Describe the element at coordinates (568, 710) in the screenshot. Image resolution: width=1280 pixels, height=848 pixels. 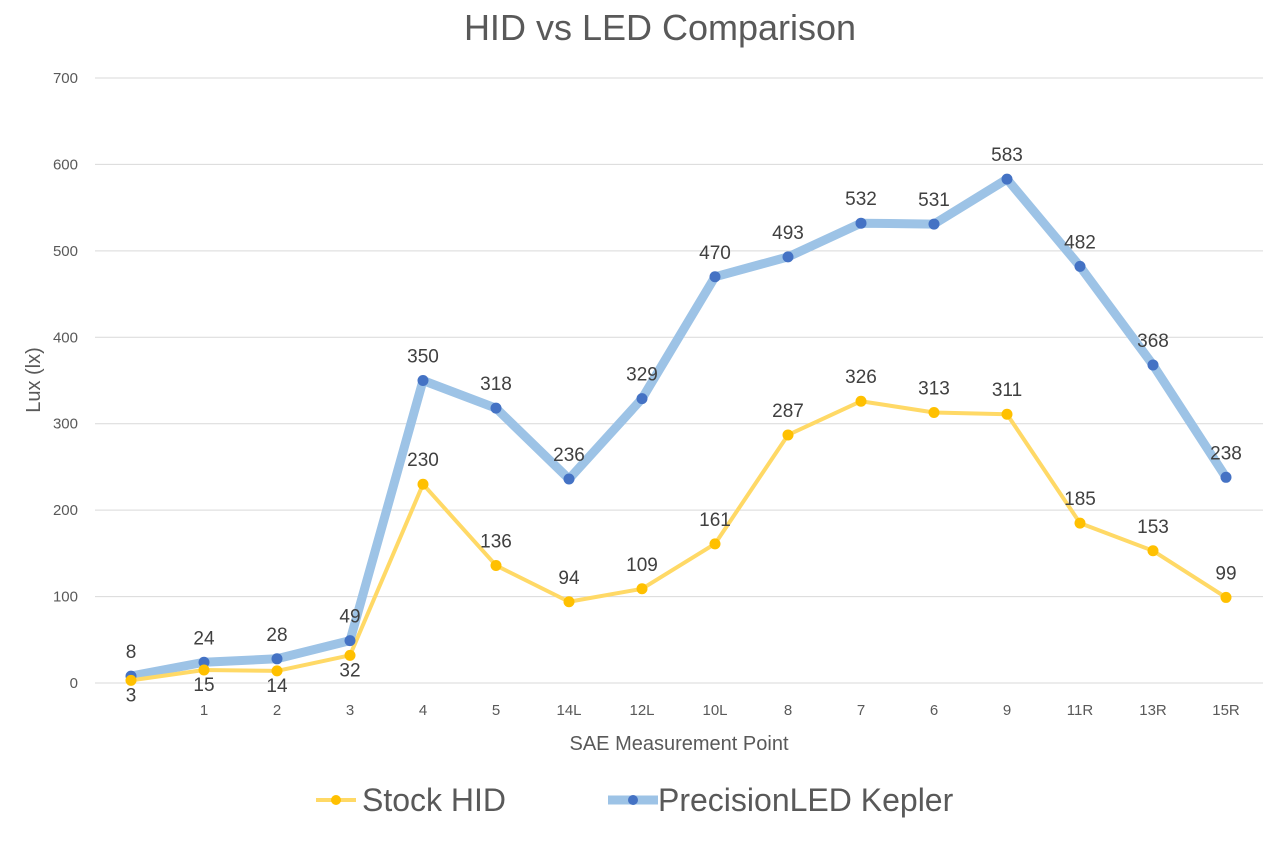
I see `x-tick-label: 14L` at that location.